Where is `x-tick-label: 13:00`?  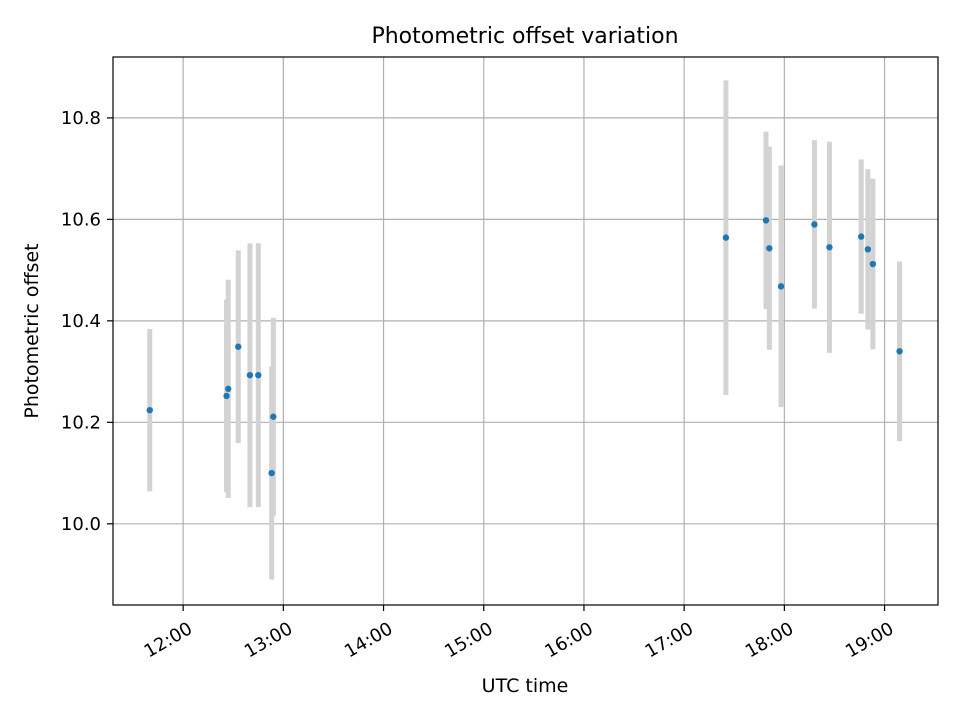
x-tick-label: 13:00 is located at coordinates (268, 640).